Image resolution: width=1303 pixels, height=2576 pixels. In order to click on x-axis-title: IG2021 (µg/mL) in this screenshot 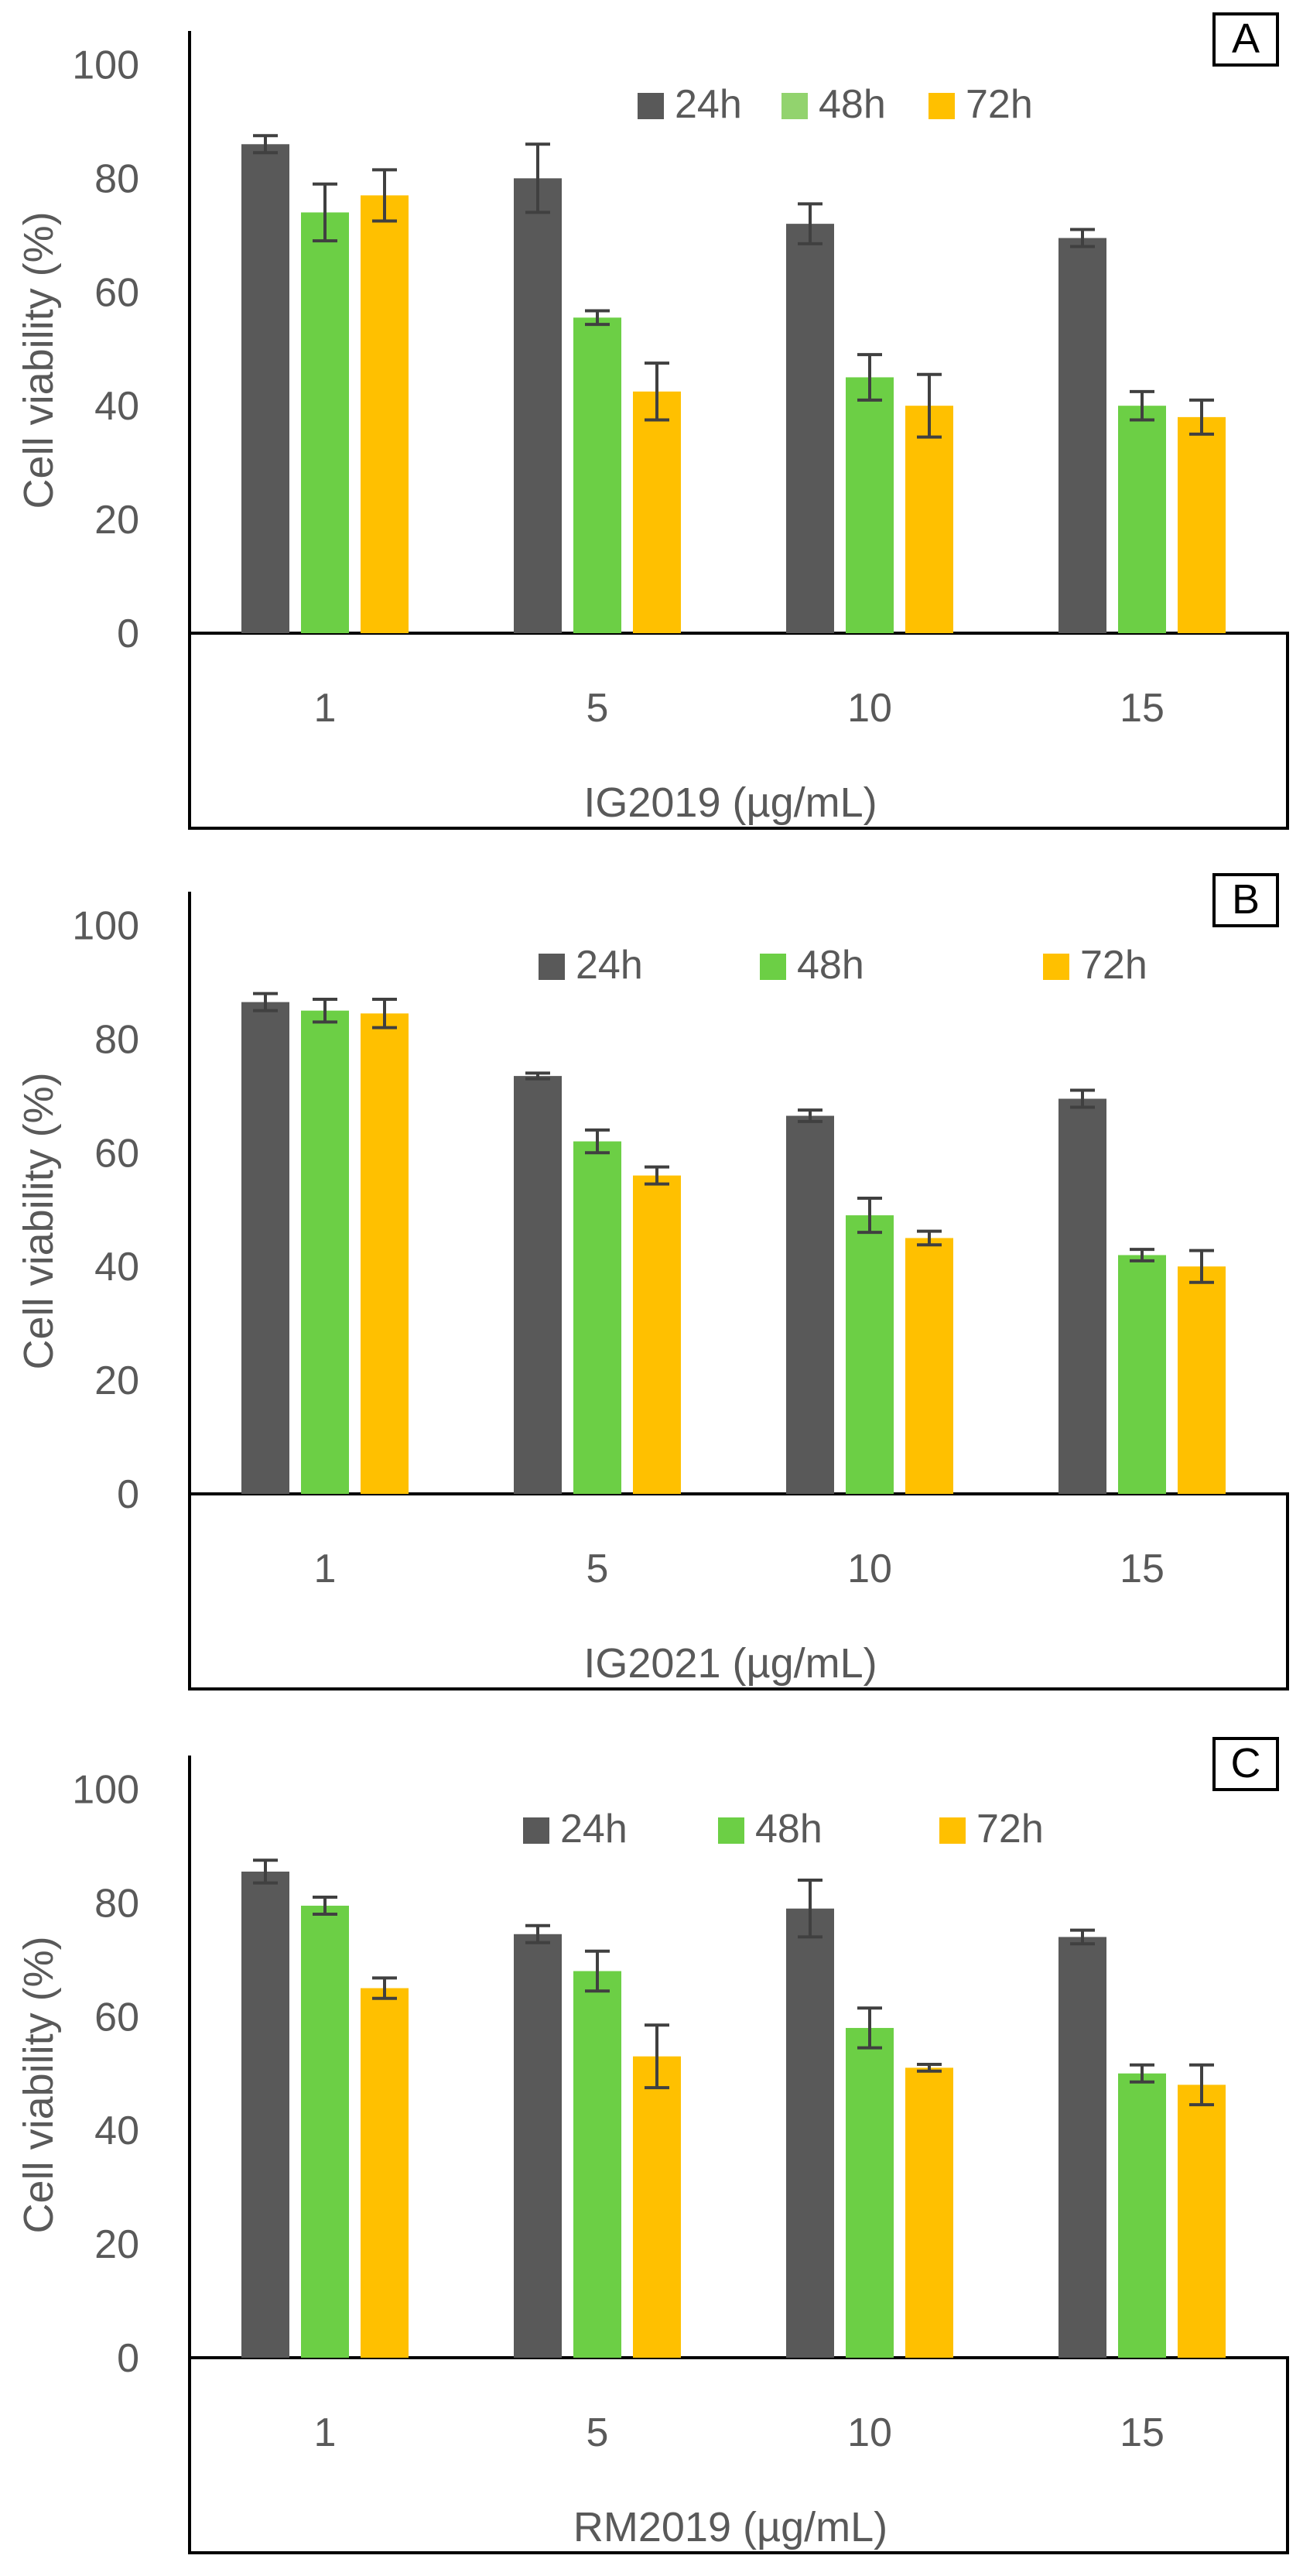, I will do `click(730, 1663)`.